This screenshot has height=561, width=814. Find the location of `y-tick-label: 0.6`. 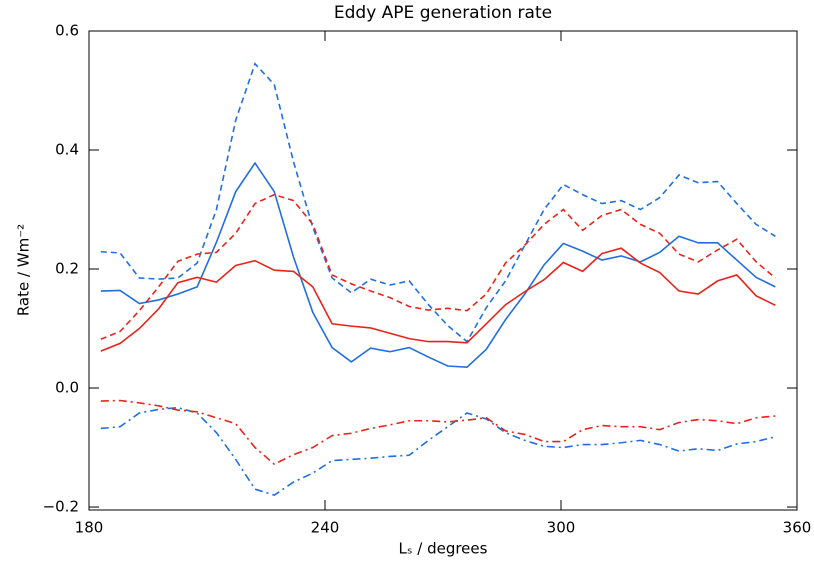

y-tick-label: 0.6 is located at coordinates (67, 31).